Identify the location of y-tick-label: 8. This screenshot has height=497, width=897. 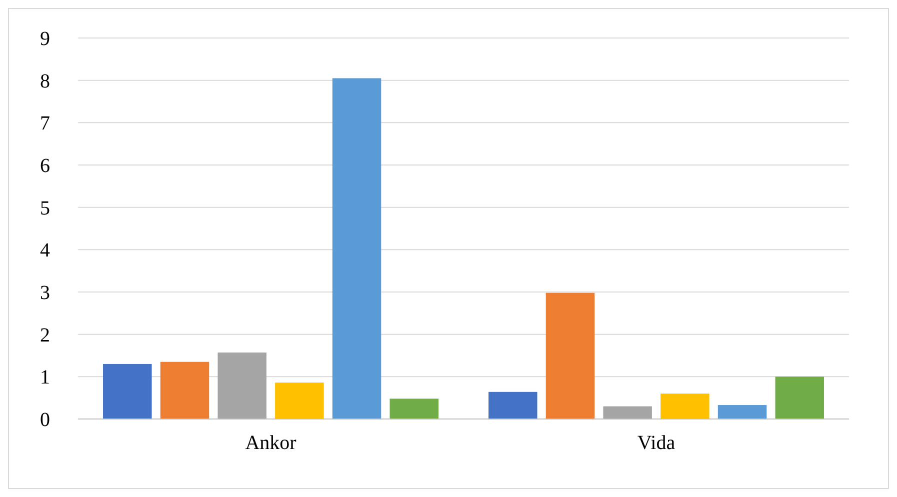
(45, 81).